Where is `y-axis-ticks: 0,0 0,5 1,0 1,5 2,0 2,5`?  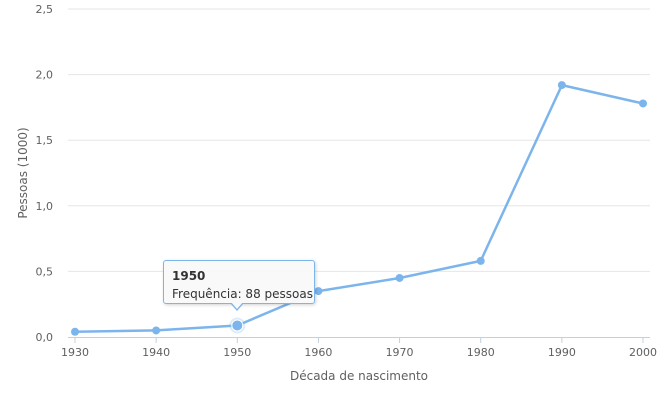
y-axis-ticks: 0,0 0,5 1,0 1,5 2,0 2,5 is located at coordinates (45, 173).